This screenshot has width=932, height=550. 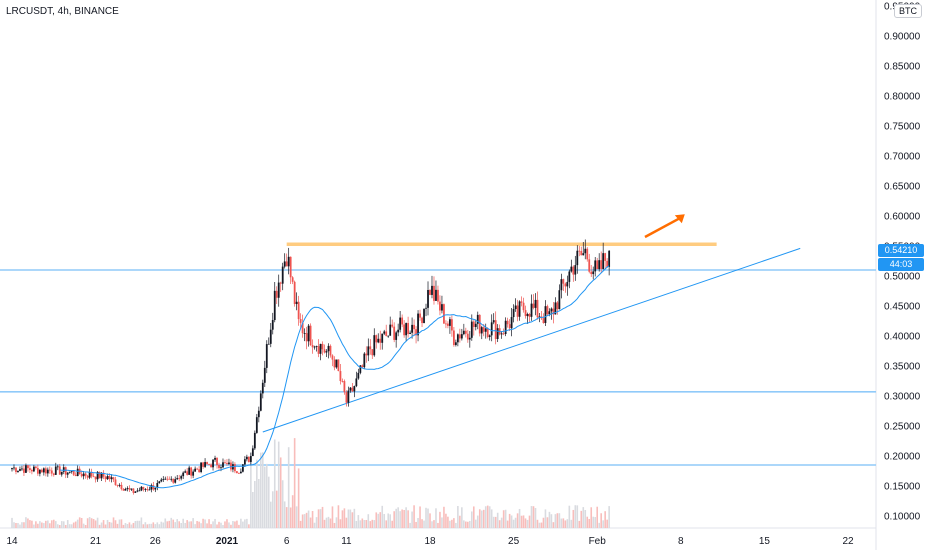 What do you see at coordinates (662, 228) in the screenshot?
I see `arrow-shaft` at bounding box center [662, 228].